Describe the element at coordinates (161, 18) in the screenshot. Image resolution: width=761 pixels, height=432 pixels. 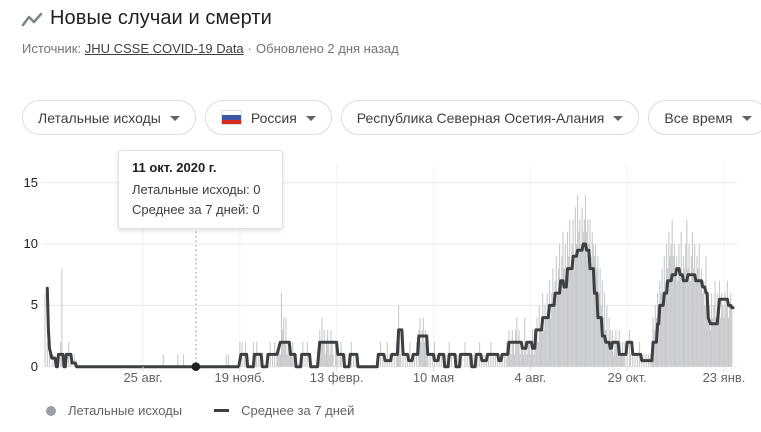
I see `page-title: Новые случаи и смерти` at that location.